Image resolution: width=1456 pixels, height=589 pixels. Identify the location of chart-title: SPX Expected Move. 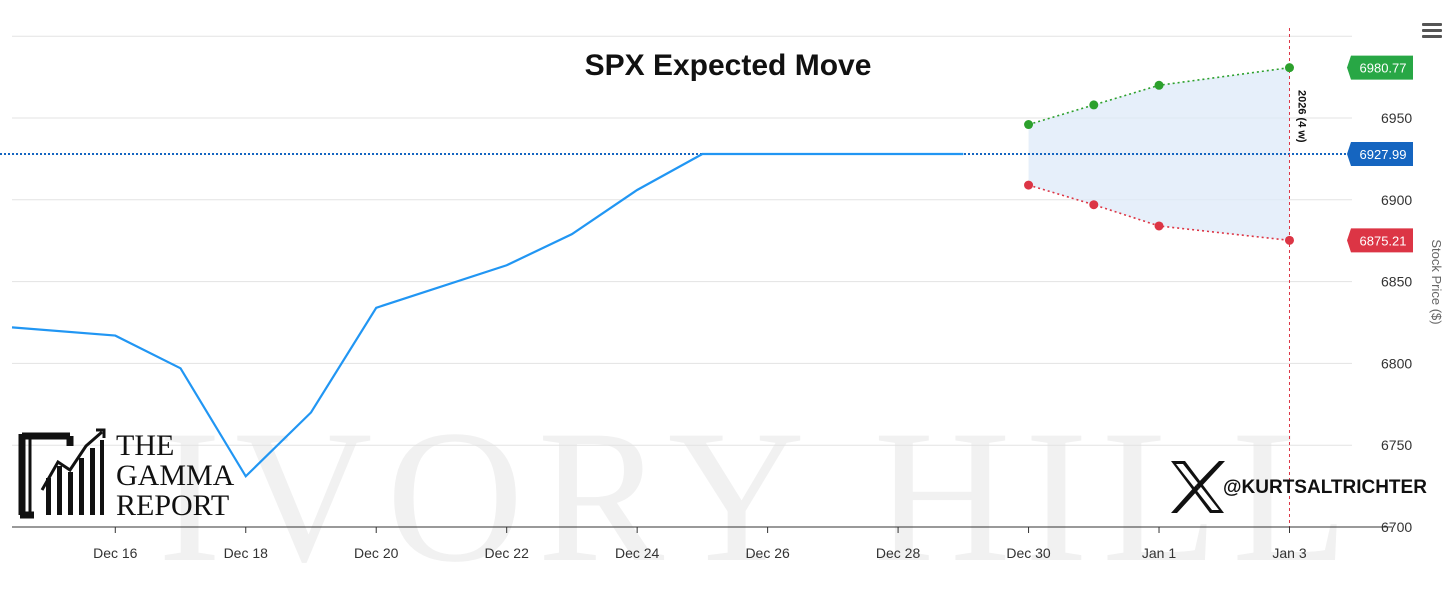
(728, 65).